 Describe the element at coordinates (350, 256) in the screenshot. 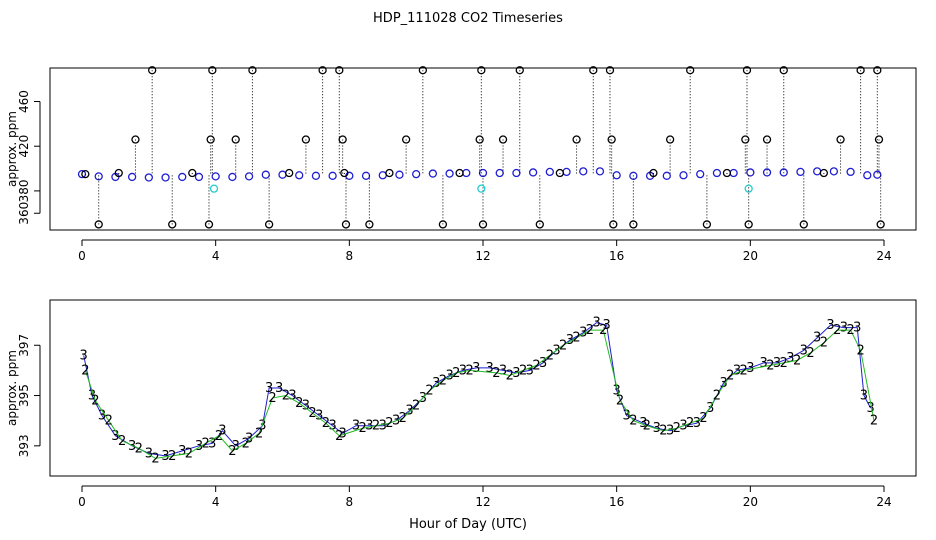

I see `x-tick-label: 8` at that location.